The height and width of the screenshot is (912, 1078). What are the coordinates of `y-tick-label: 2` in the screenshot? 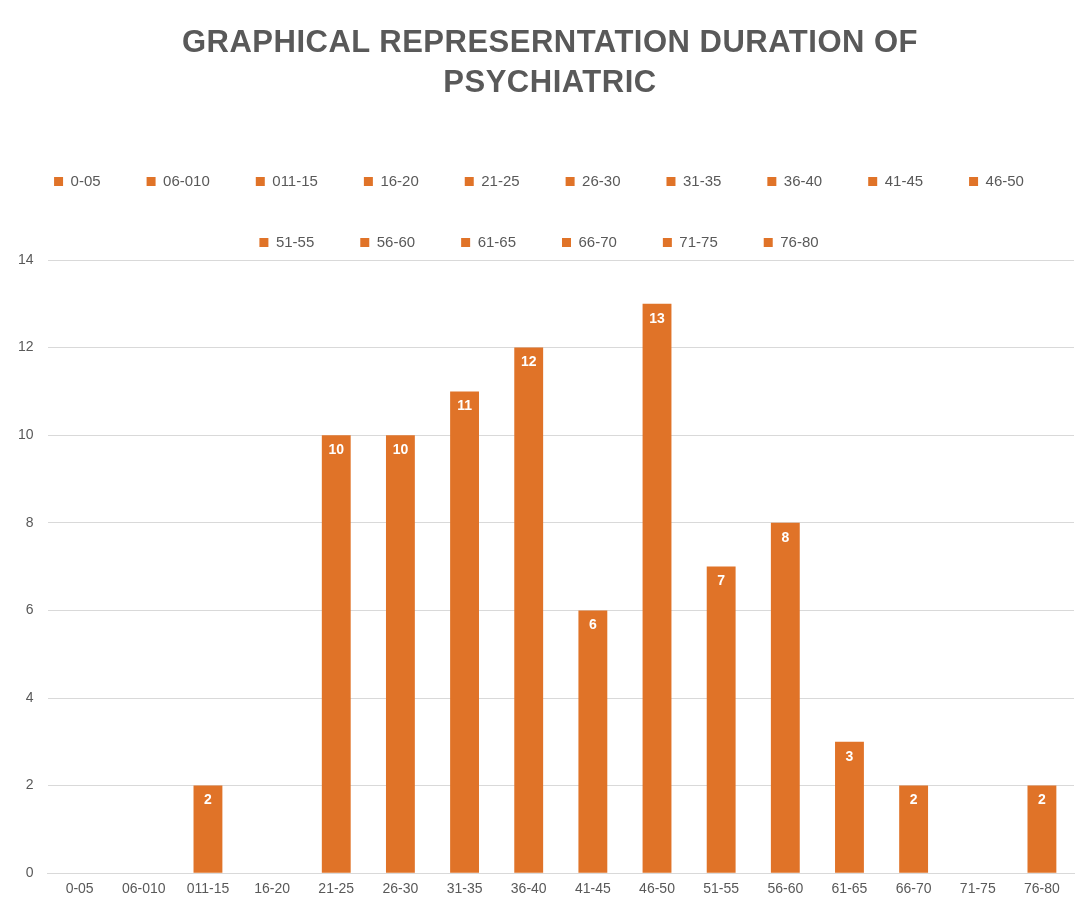 It's located at (29, 784).